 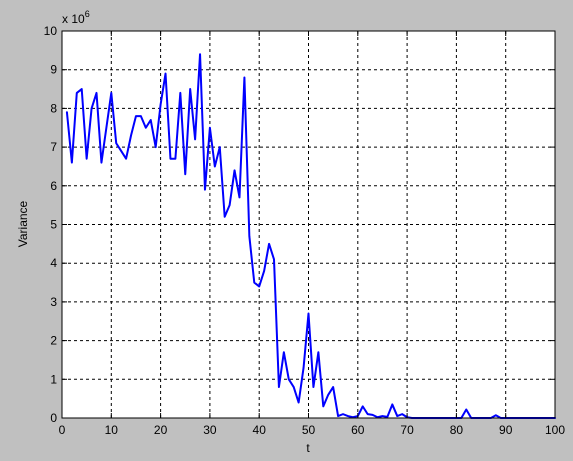 I want to click on x-tick-label: 0, so click(x=62, y=430).